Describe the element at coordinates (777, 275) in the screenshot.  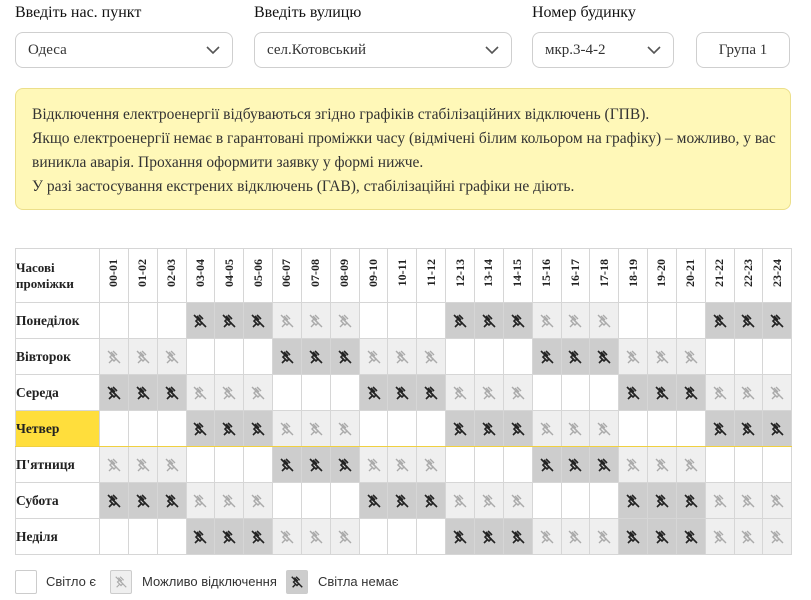
I see `hour-header: 23-24` at that location.